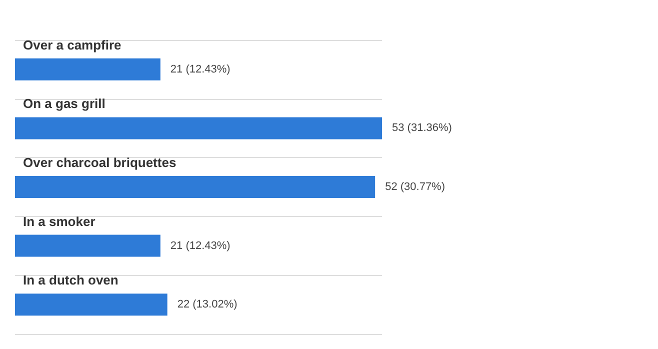 The image size is (658, 349). Describe the element at coordinates (207, 304) in the screenshot. I see `data-label: 22 (13.02%)` at that location.